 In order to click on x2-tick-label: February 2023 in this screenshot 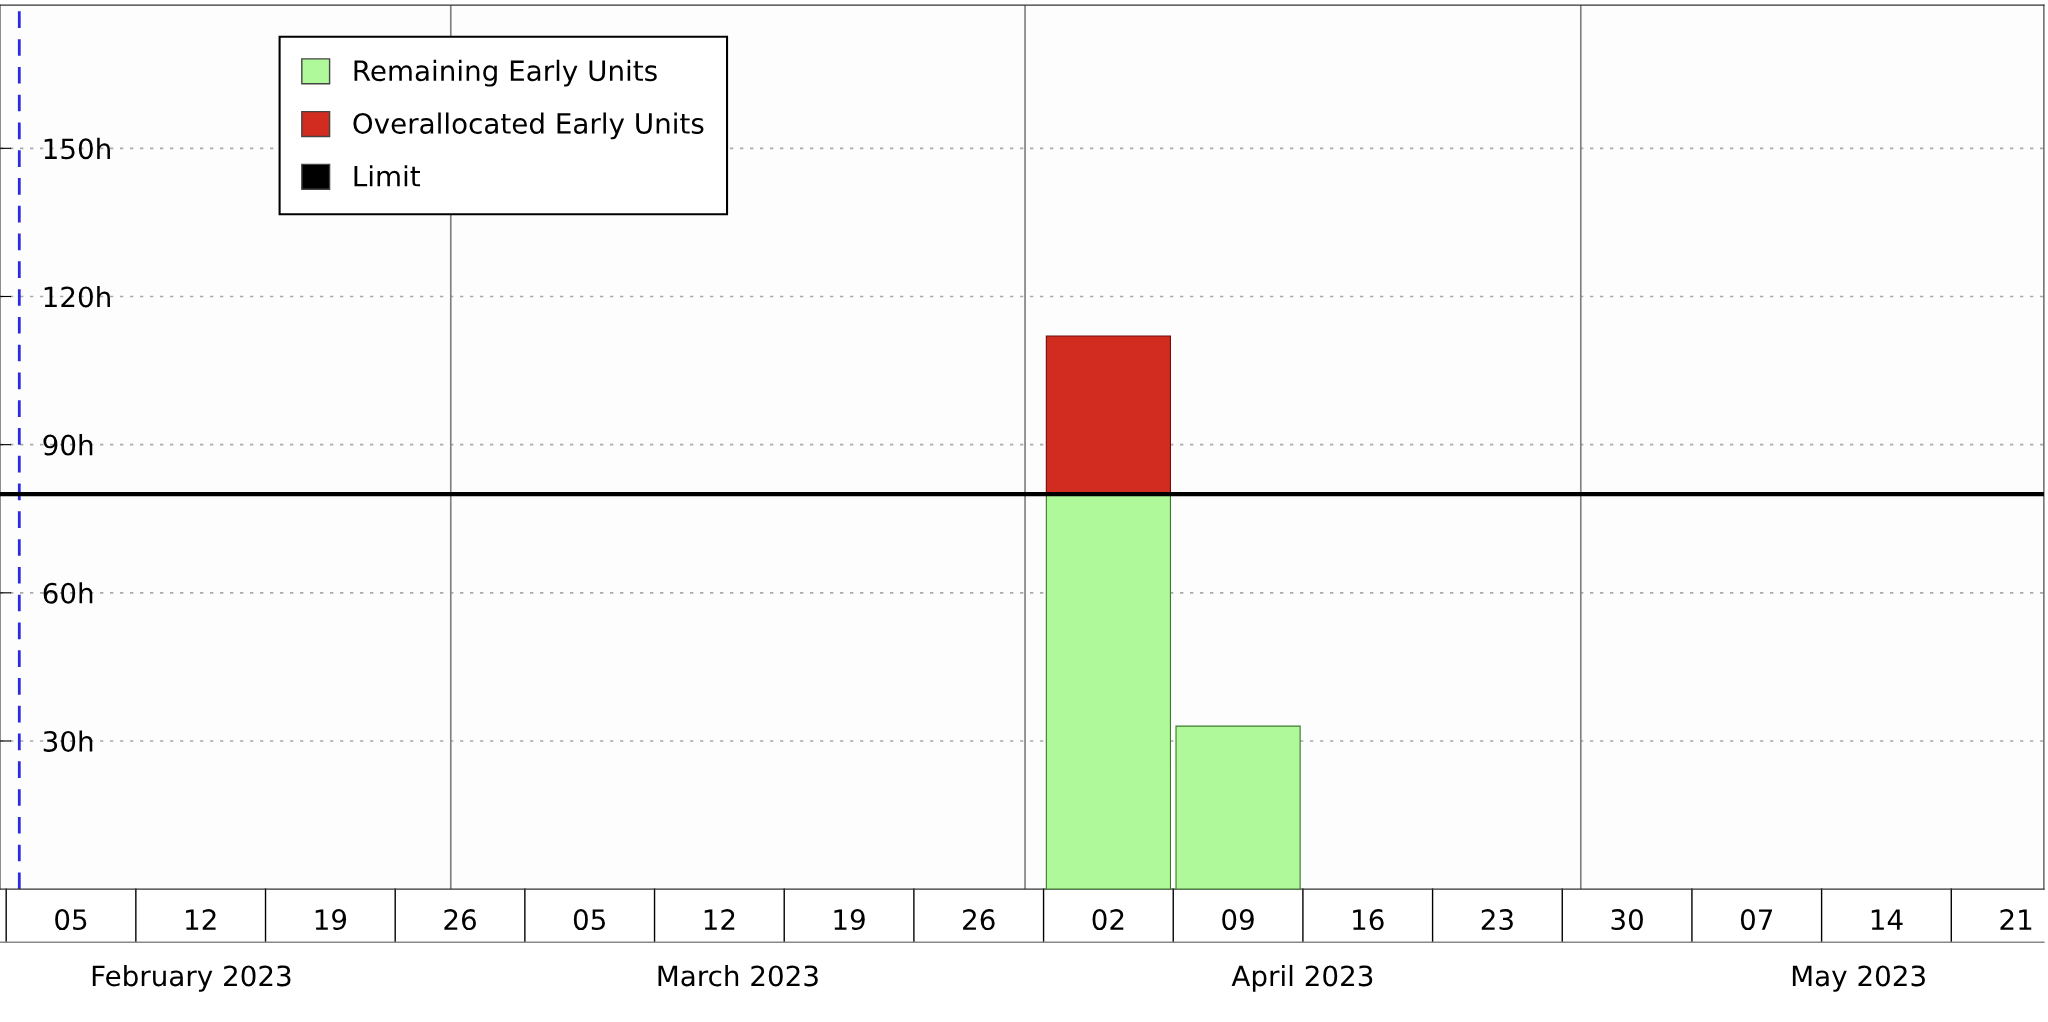, I will do `click(191, 978)`.